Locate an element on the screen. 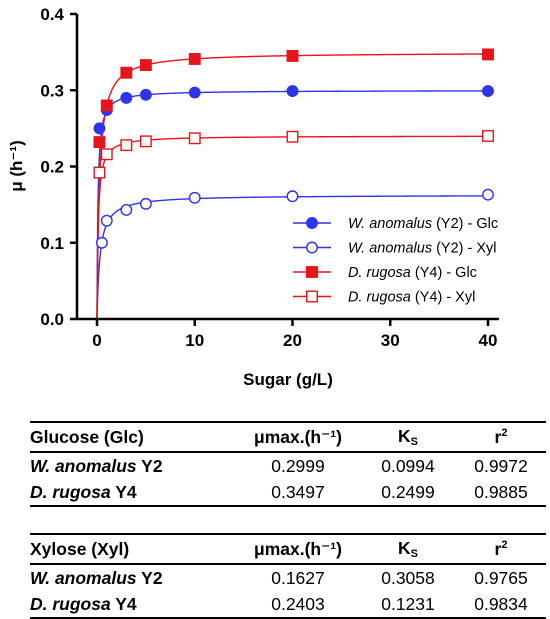  mumax-value: 0.1627 is located at coordinates (298, 577).